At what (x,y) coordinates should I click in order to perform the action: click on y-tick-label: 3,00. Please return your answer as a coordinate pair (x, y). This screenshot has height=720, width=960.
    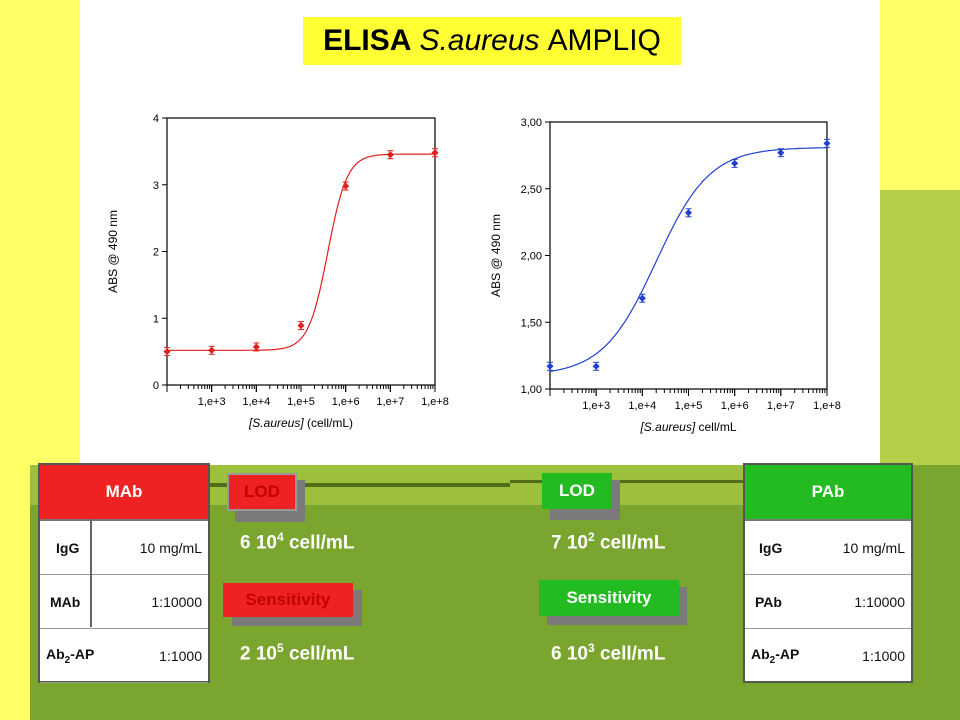
    Looking at the image, I should click on (531, 123).